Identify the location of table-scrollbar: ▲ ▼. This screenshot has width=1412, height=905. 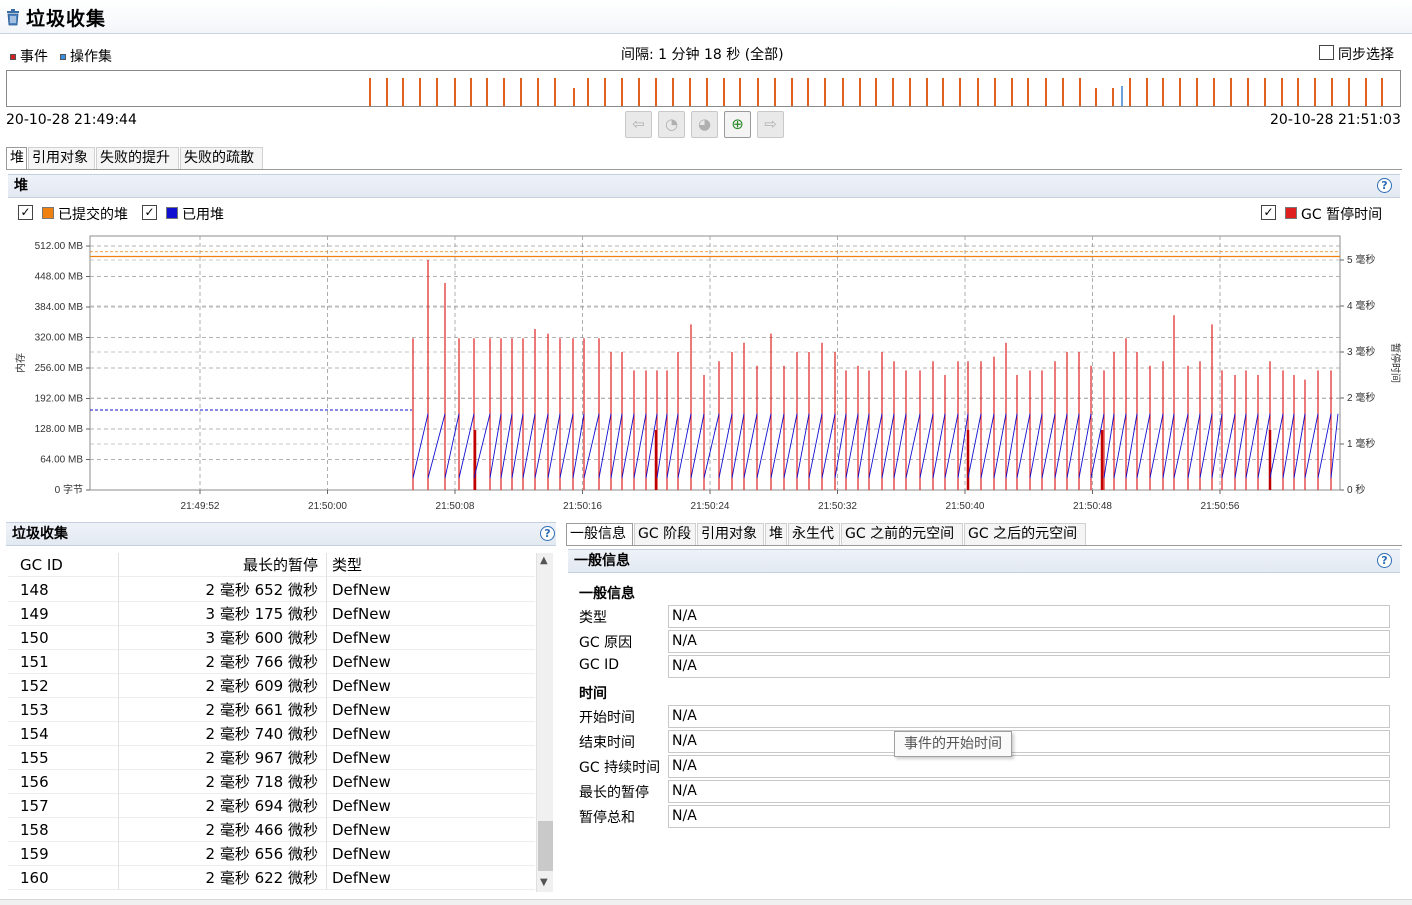
(544, 722).